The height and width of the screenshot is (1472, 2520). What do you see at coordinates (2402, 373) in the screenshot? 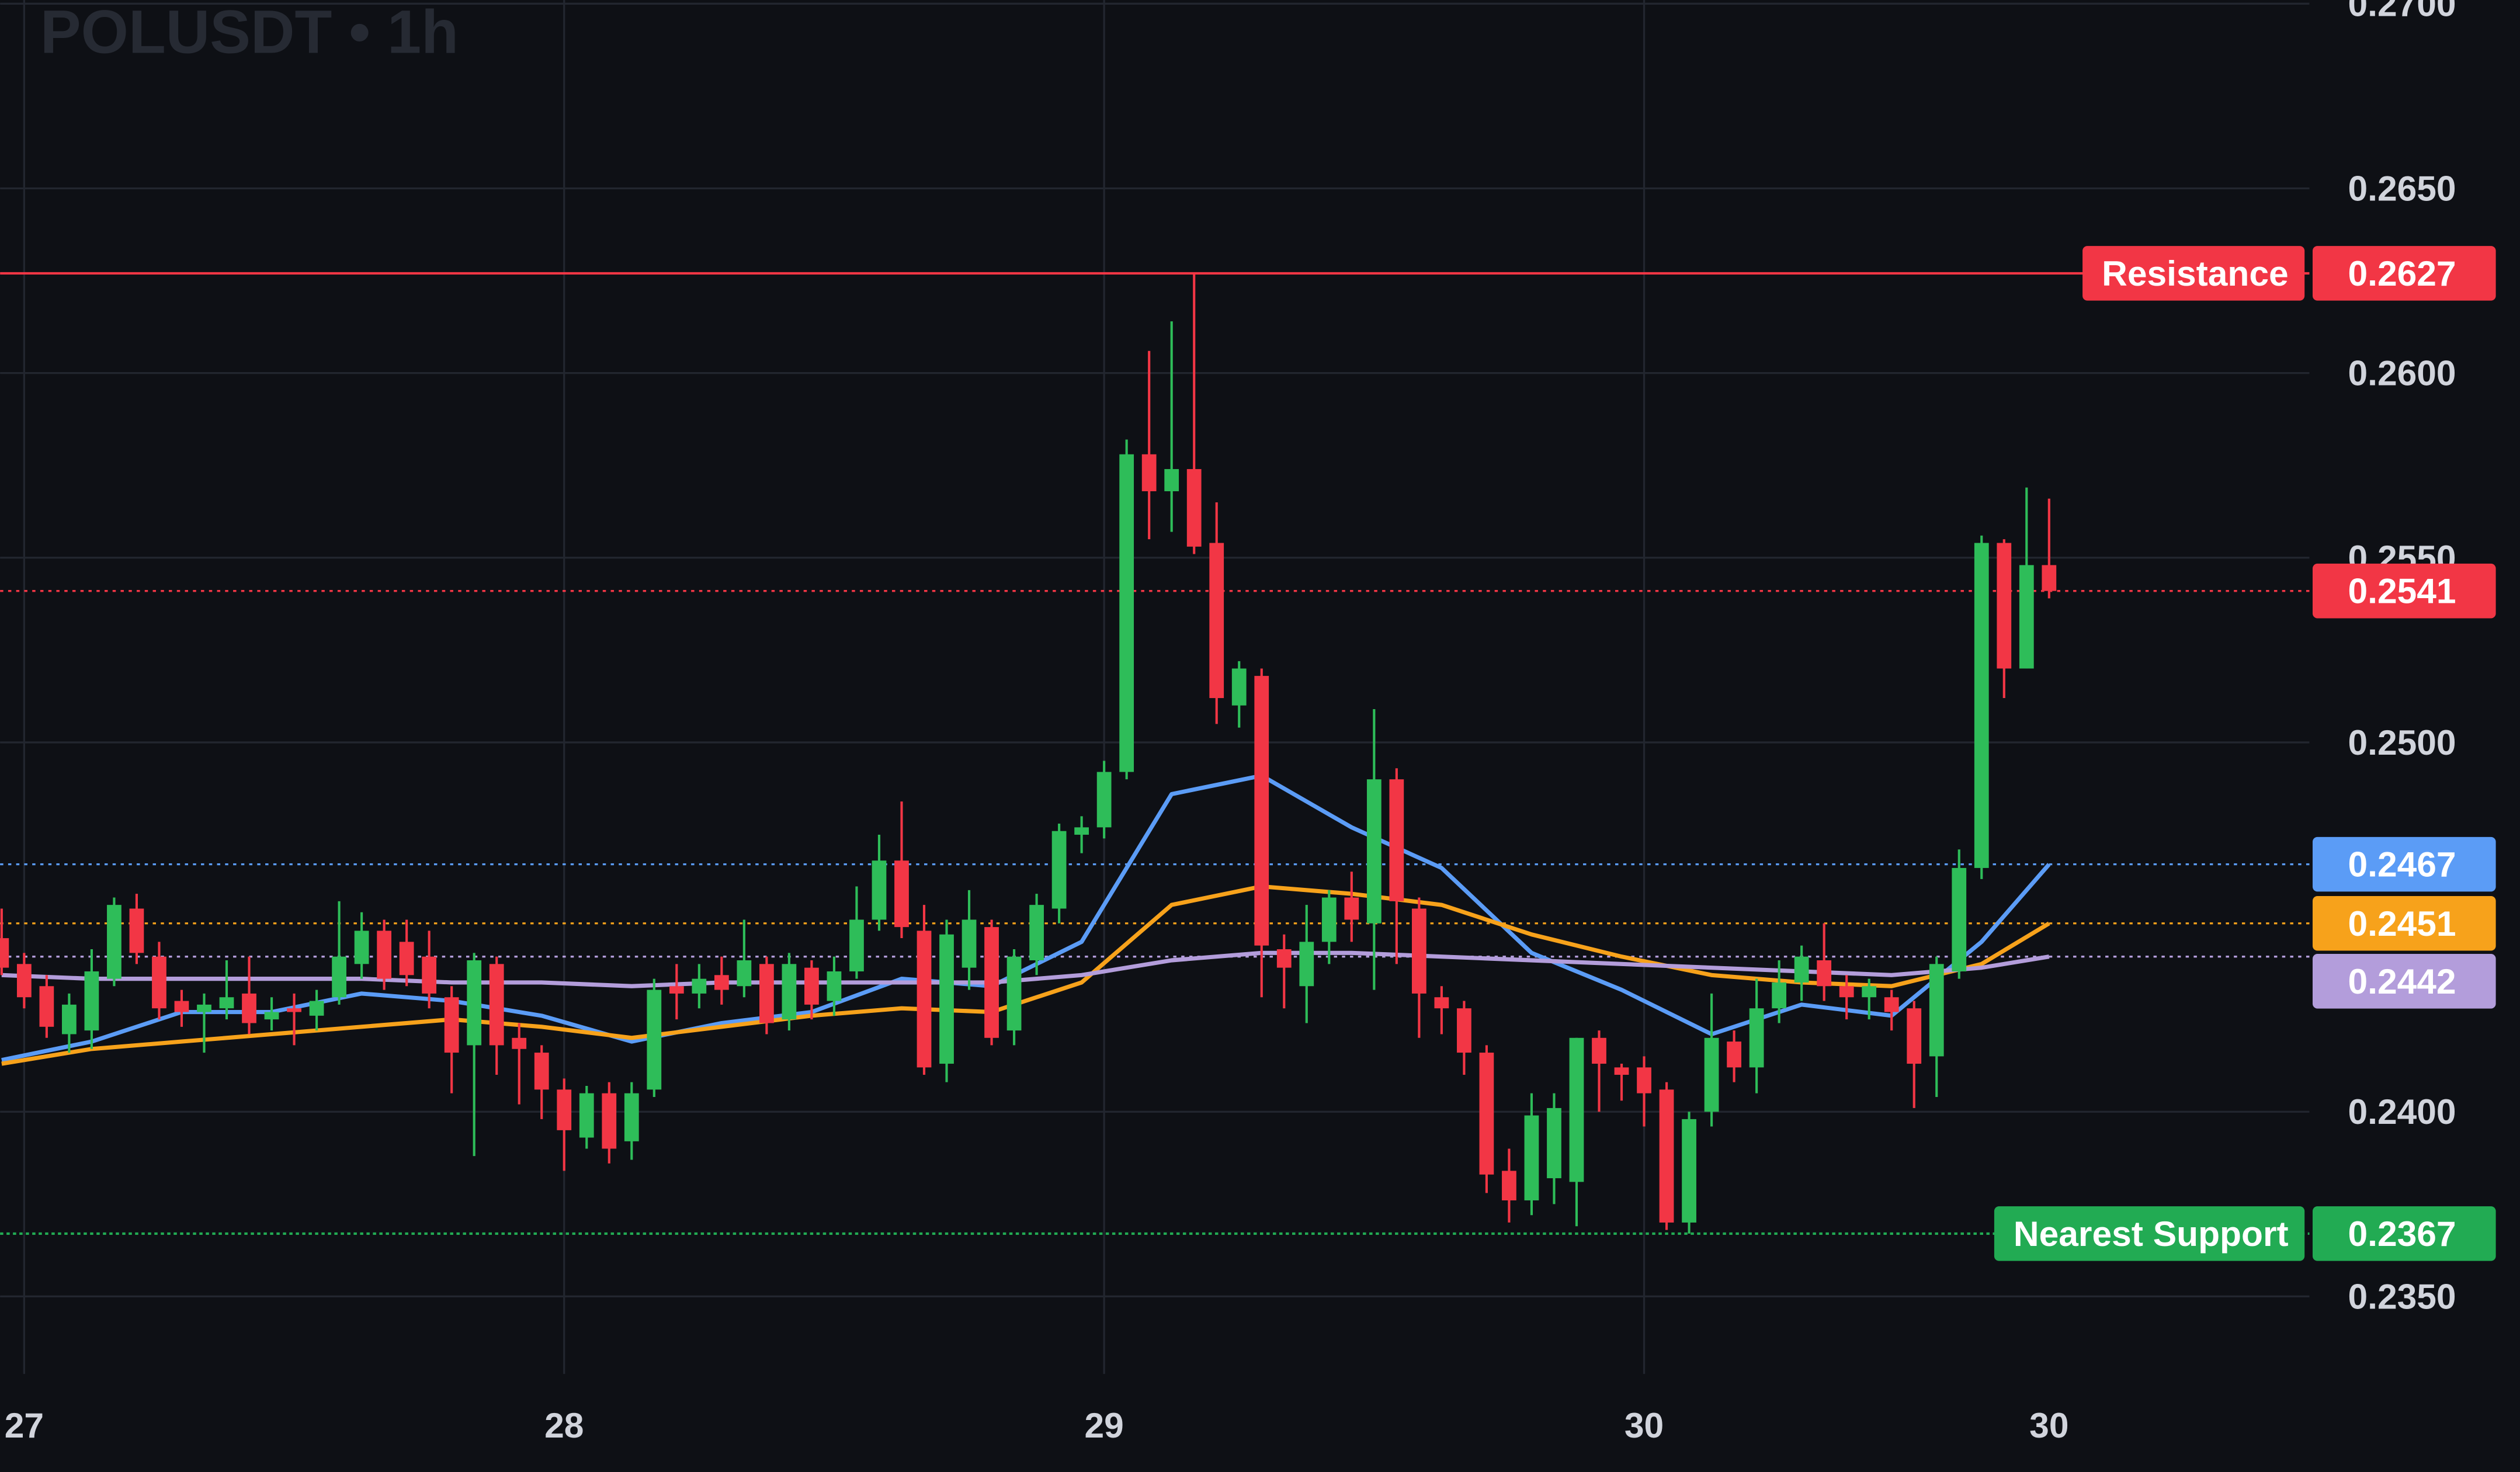
I see `y-tick-label: 0.2600` at bounding box center [2402, 373].